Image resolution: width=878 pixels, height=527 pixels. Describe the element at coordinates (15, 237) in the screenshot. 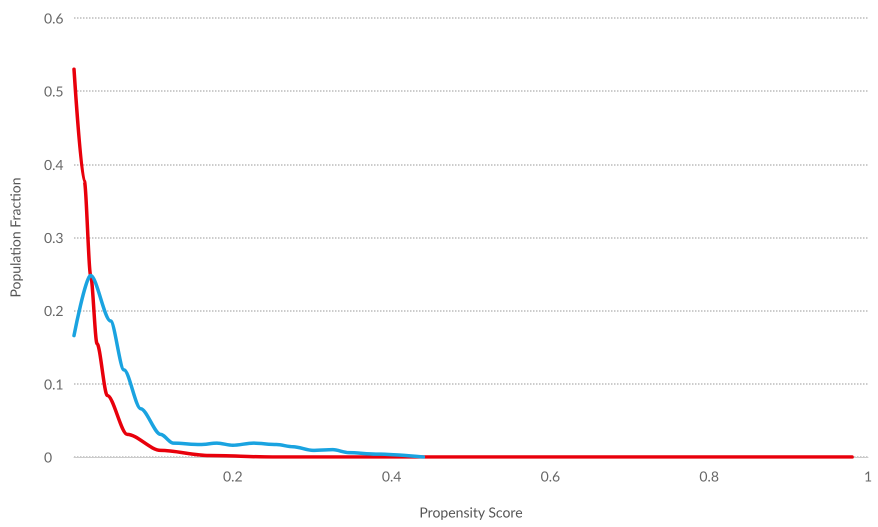

I see `y-axis-title: Population Fraction` at that location.